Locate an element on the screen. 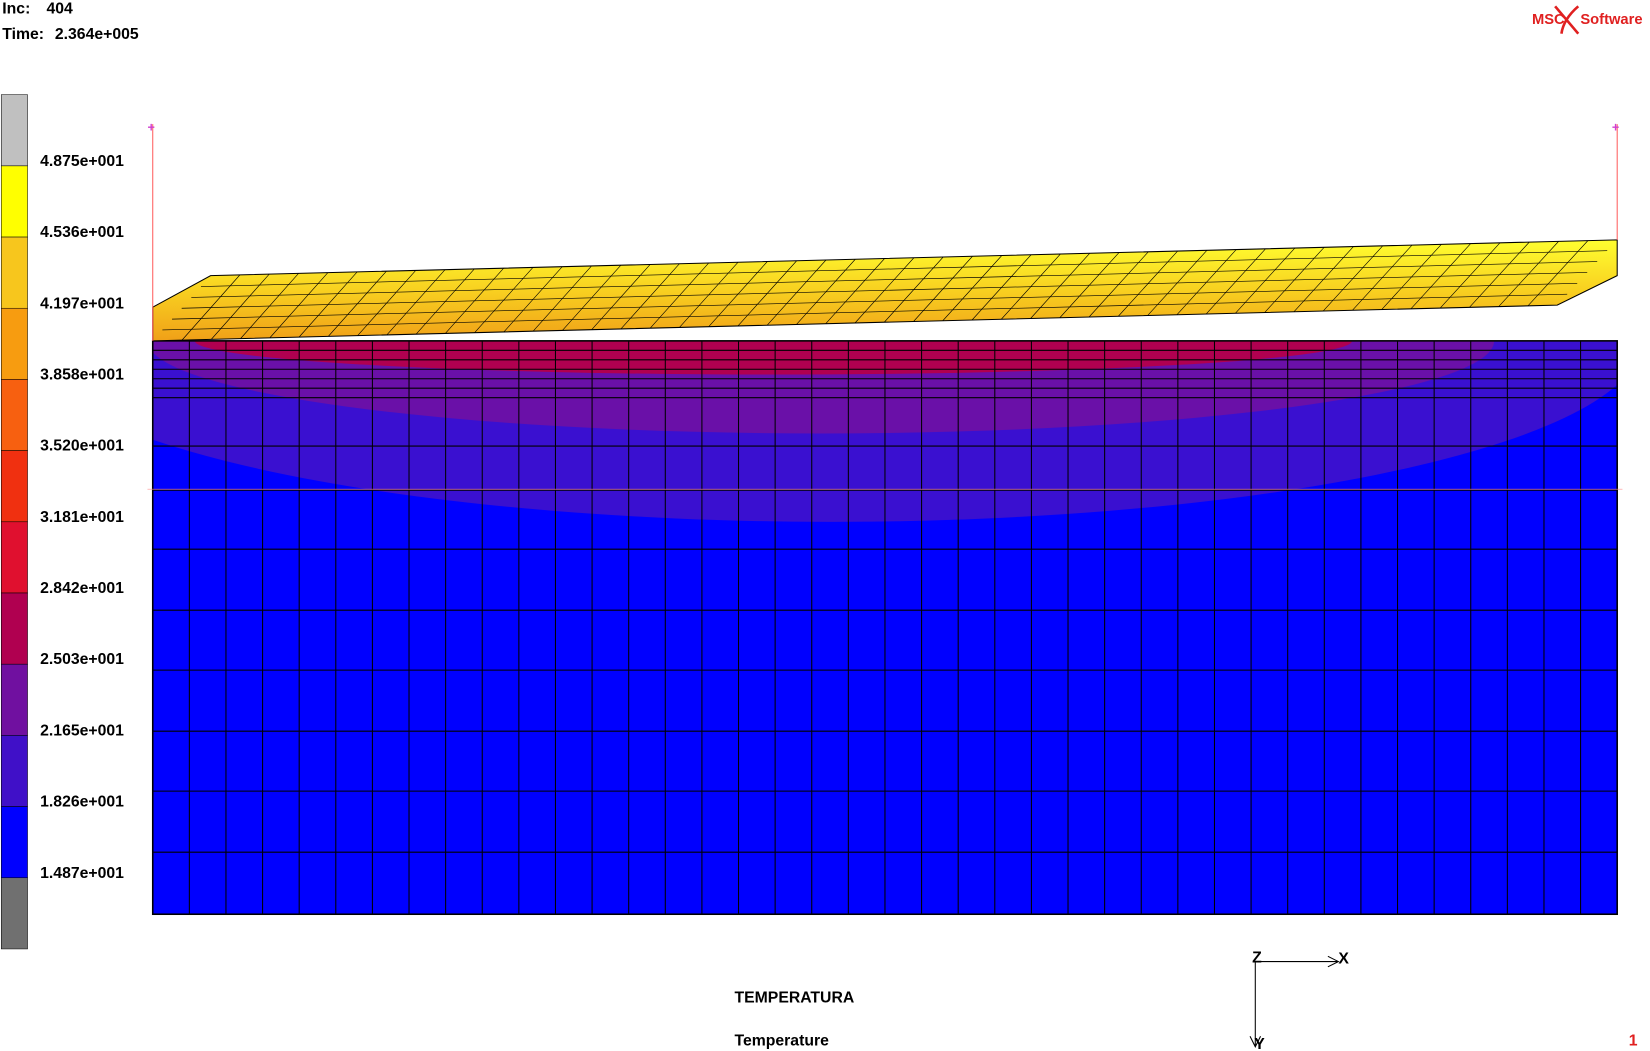 Image resolution: width=1650 pixels, height=1051 pixels. window-number: 1 is located at coordinates (1633, 1041).